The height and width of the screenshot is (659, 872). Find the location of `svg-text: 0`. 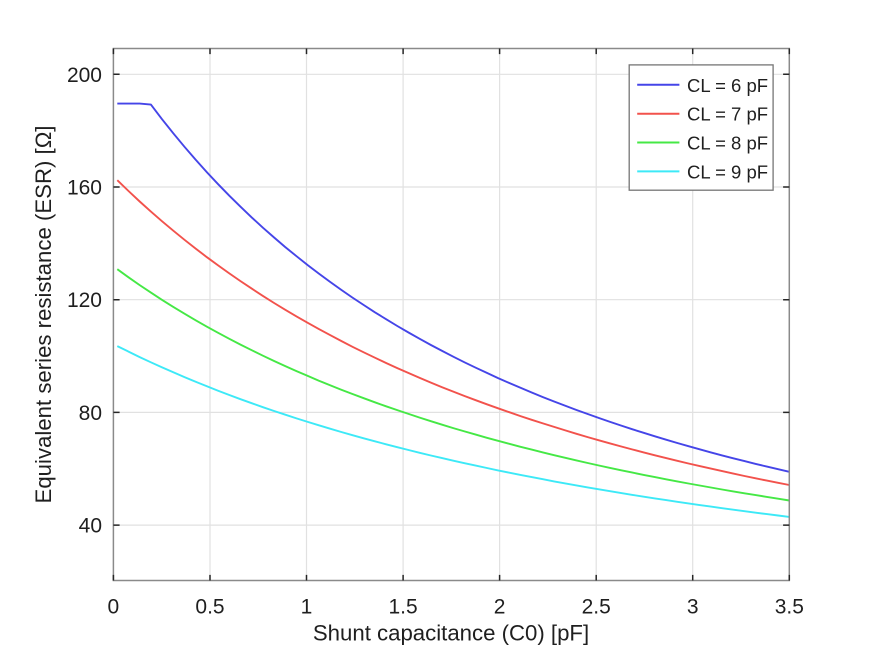

svg-text: 0 is located at coordinates (114, 607).